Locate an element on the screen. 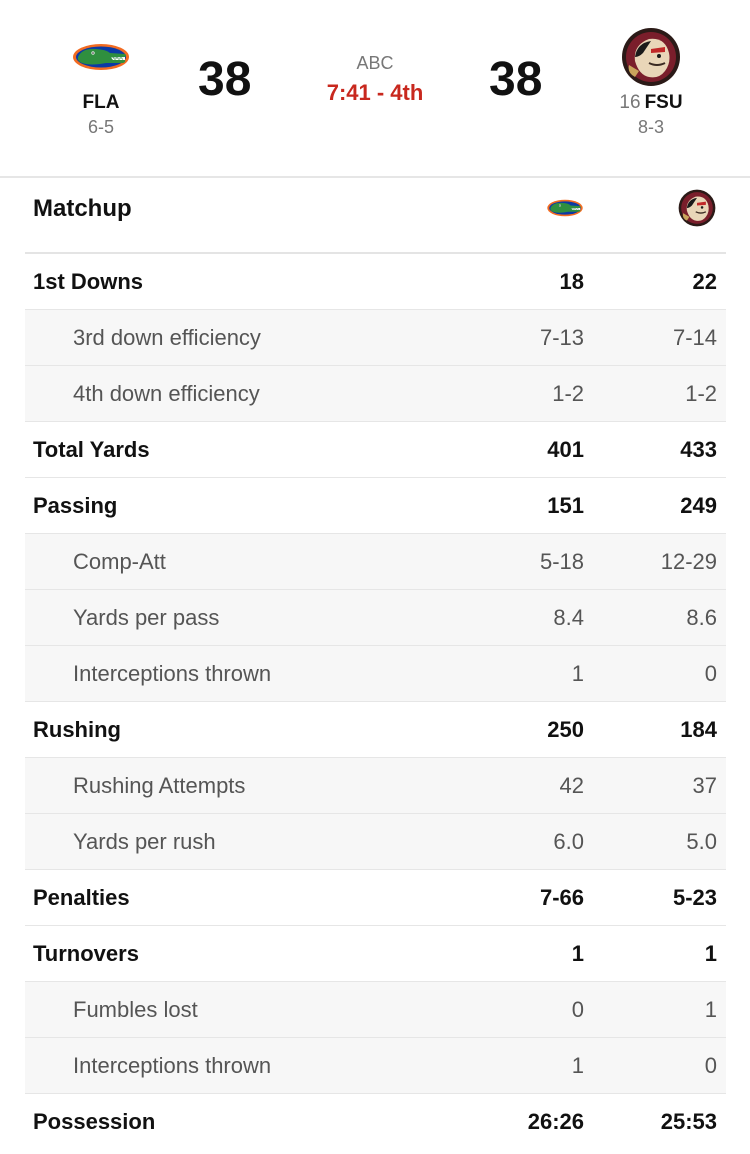  table-row: Total Yards 401 433 is located at coordinates (375, 450).